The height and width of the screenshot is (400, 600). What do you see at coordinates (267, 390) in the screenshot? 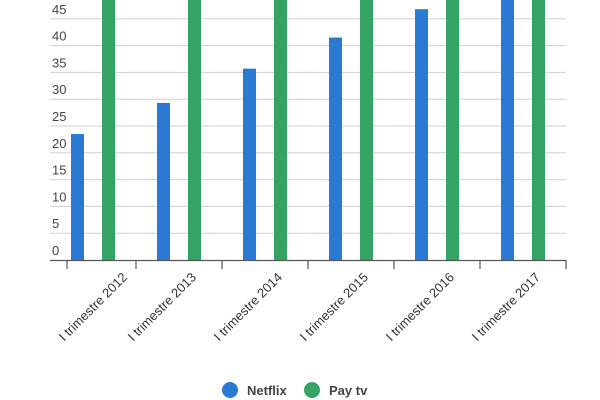
I see `legend-label: Netflix` at bounding box center [267, 390].